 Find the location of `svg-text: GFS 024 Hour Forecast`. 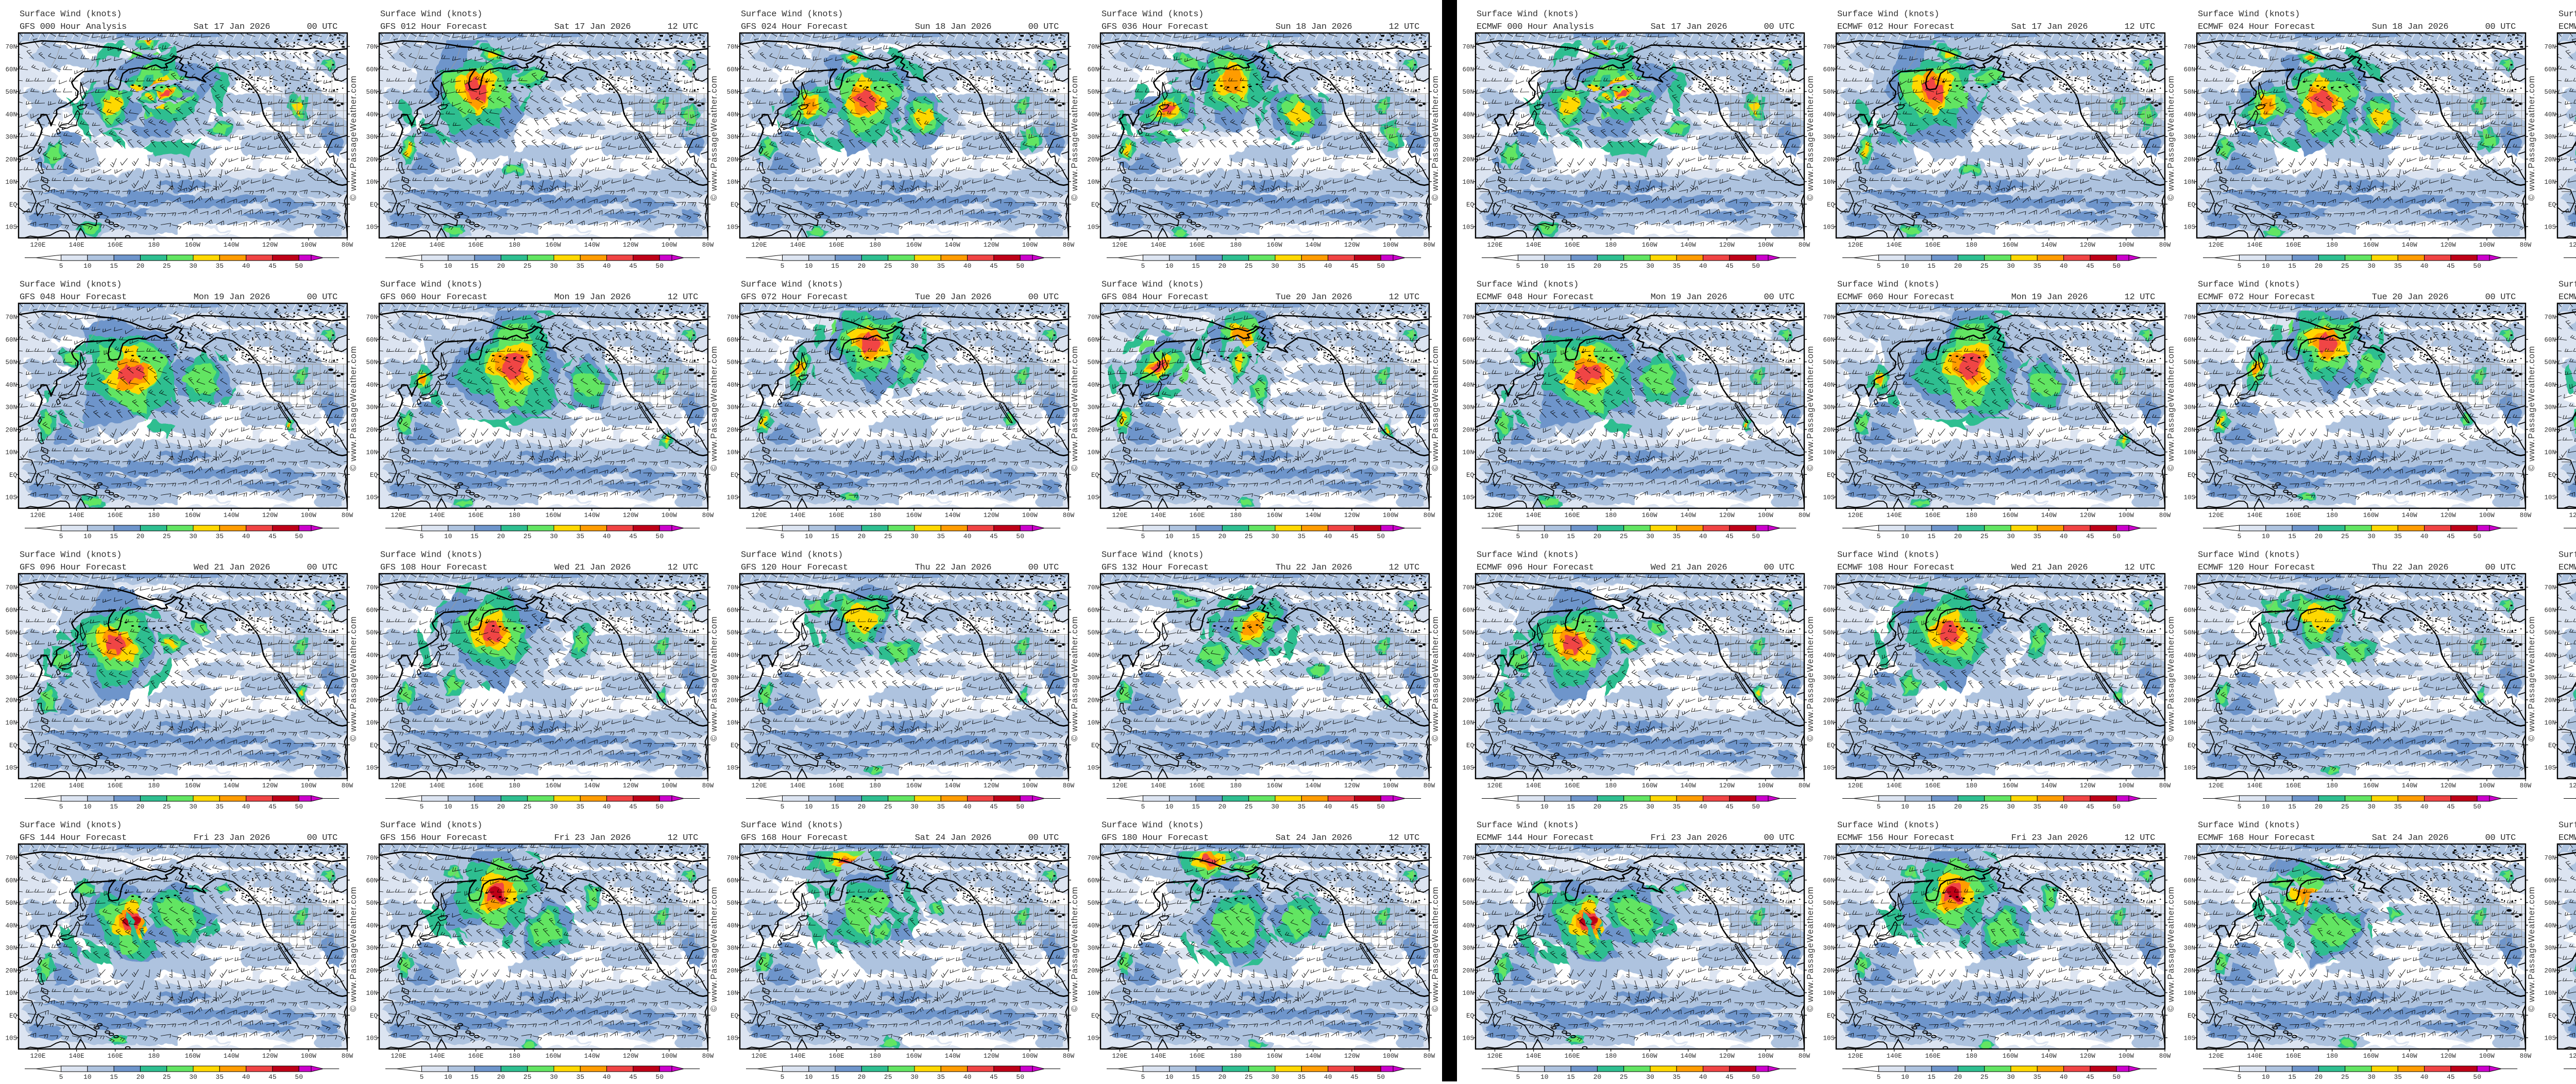

svg-text: GFS 024 Hour Forecast is located at coordinates (794, 27).